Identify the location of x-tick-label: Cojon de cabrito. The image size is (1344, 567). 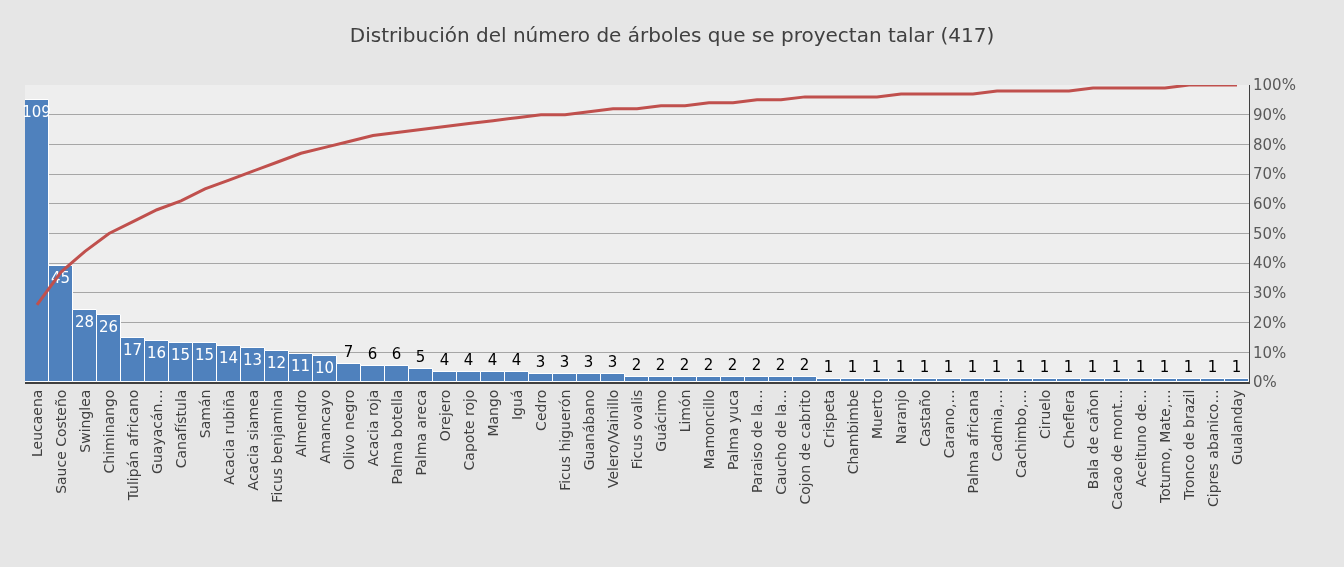
(804, 447).